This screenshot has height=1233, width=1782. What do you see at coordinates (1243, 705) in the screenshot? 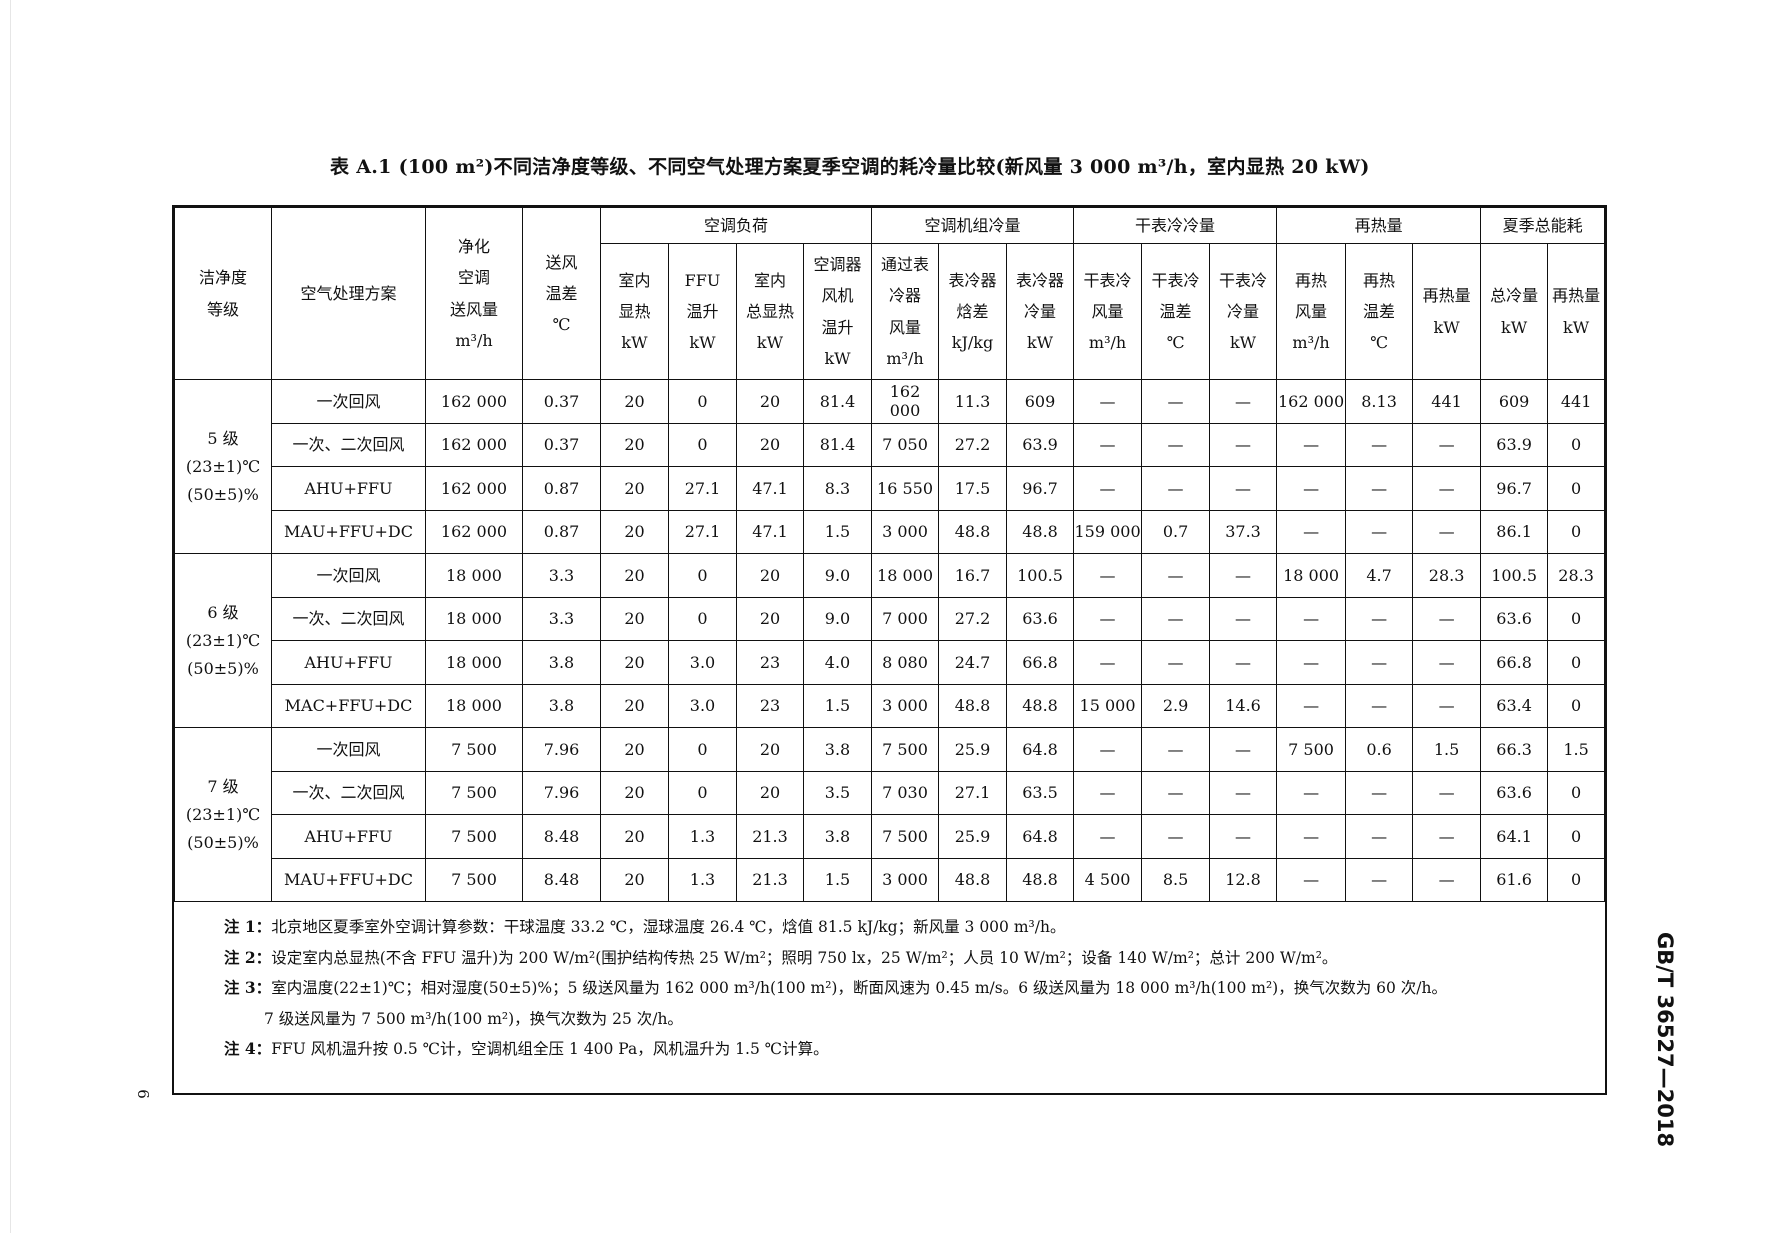
I see `value-cell: 14.6` at bounding box center [1243, 705].